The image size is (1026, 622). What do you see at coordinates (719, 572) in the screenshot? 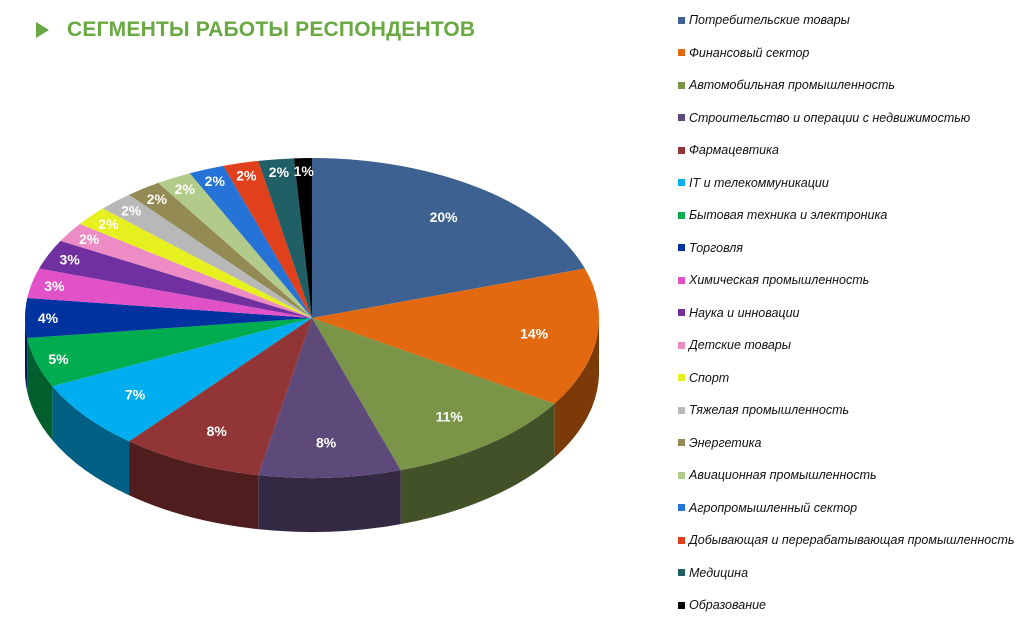
I see `legend-label: Медицина` at bounding box center [719, 572].